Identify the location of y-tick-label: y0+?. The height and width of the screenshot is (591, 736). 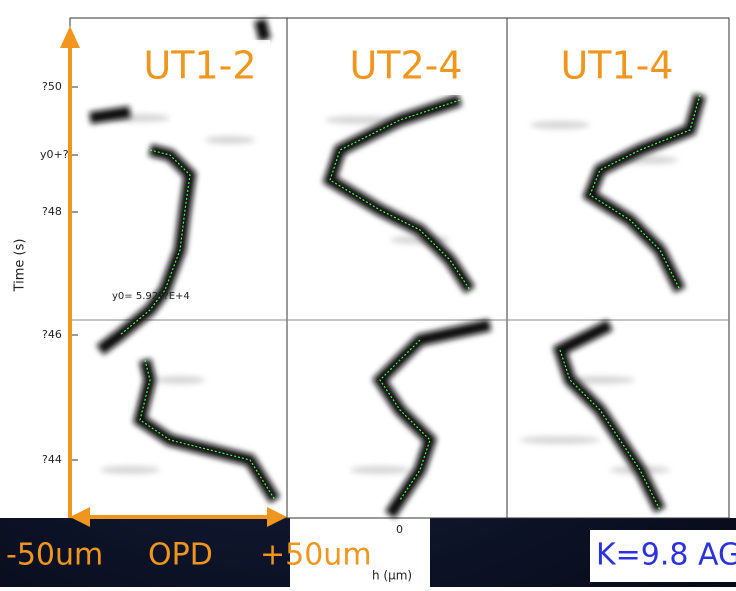
(54, 154).